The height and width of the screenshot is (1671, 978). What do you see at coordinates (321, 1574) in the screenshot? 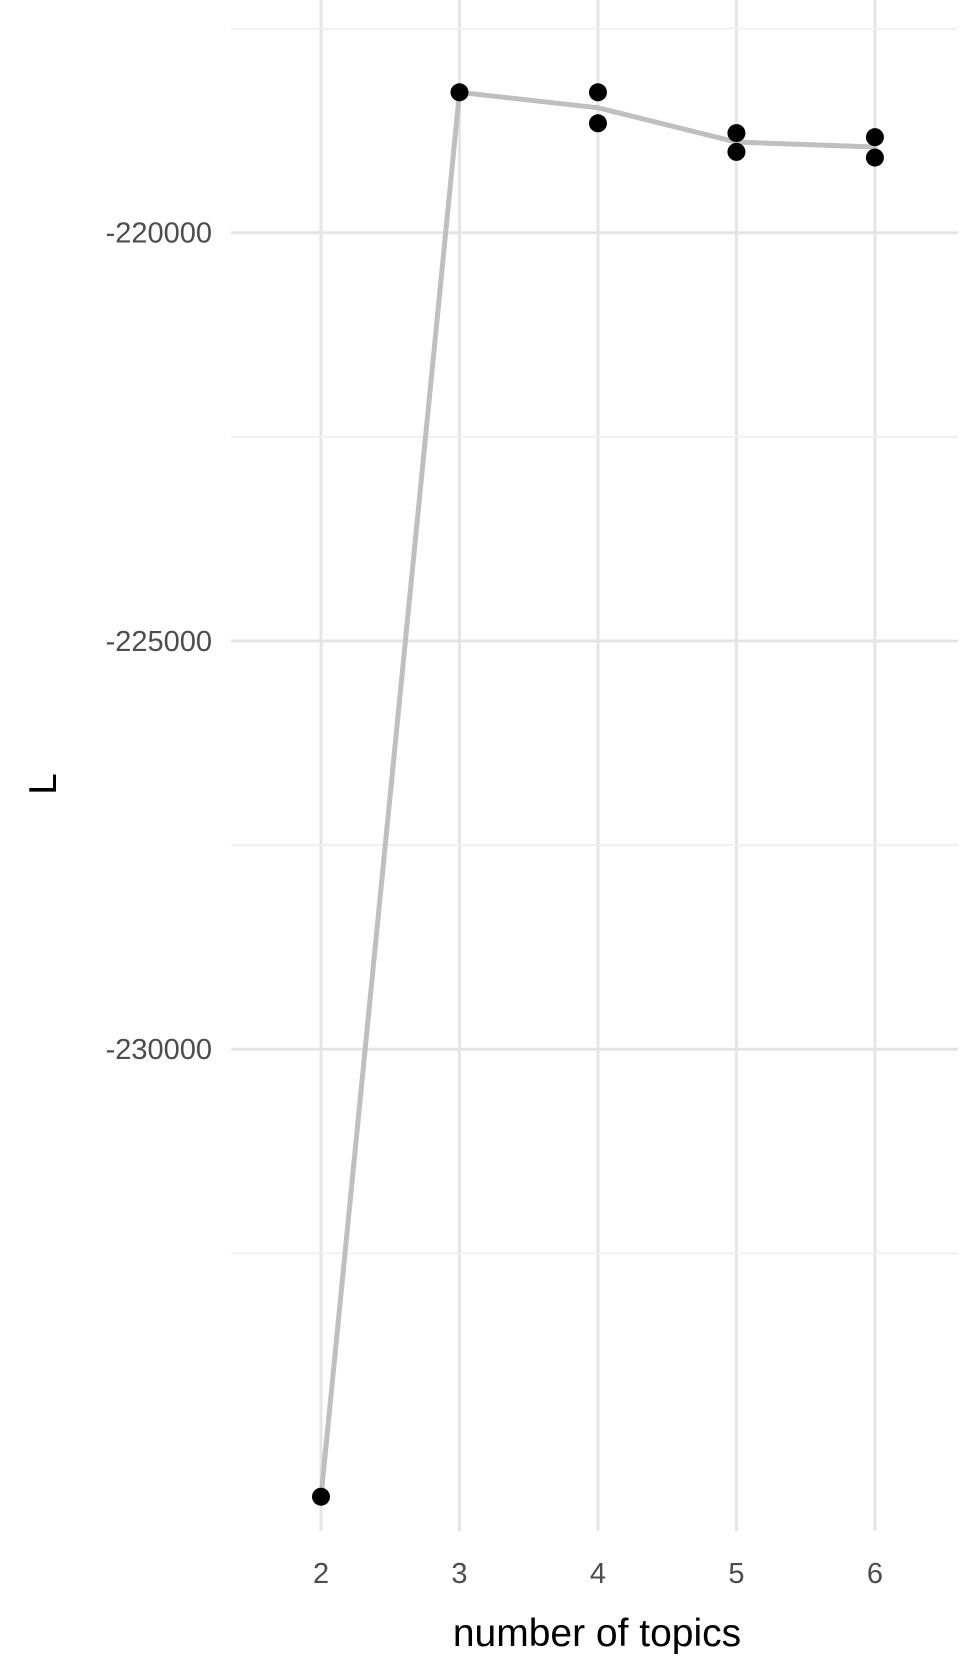
I see `x-tick-label: 2` at bounding box center [321, 1574].